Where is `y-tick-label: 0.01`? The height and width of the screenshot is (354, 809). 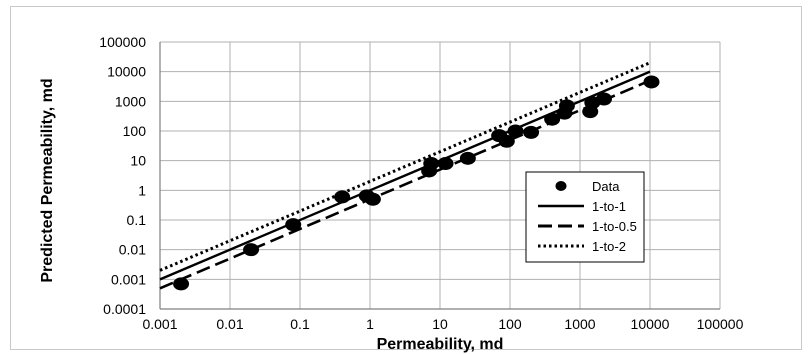
y-tick-label: 0.01 is located at coordinates (132, 250).